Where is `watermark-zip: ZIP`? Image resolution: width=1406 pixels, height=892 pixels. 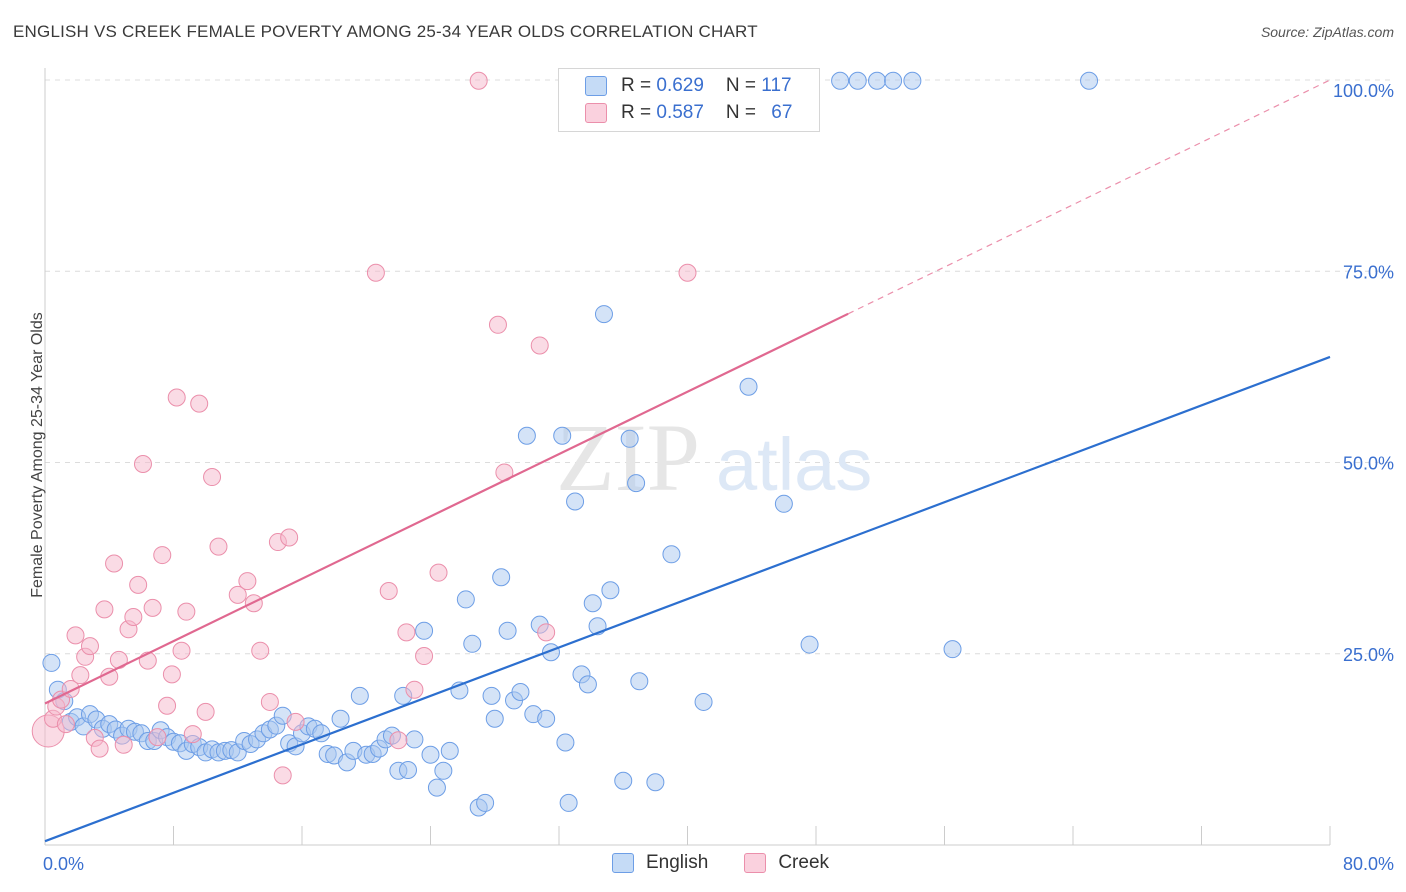
watermark-zip: ZIP is located at coordinates (628, 457).